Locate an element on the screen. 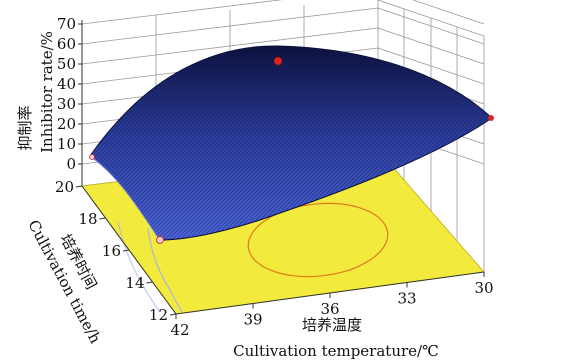  y-tick-label: 20 is located at coordinates (64, 187).